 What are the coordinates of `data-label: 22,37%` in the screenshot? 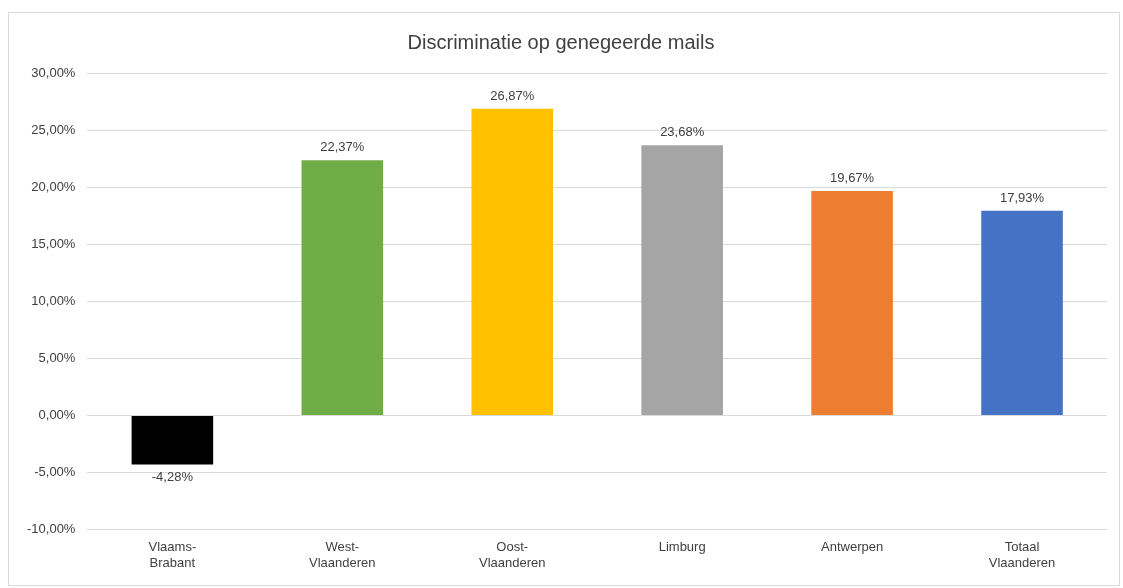 It's located at (342, 147).